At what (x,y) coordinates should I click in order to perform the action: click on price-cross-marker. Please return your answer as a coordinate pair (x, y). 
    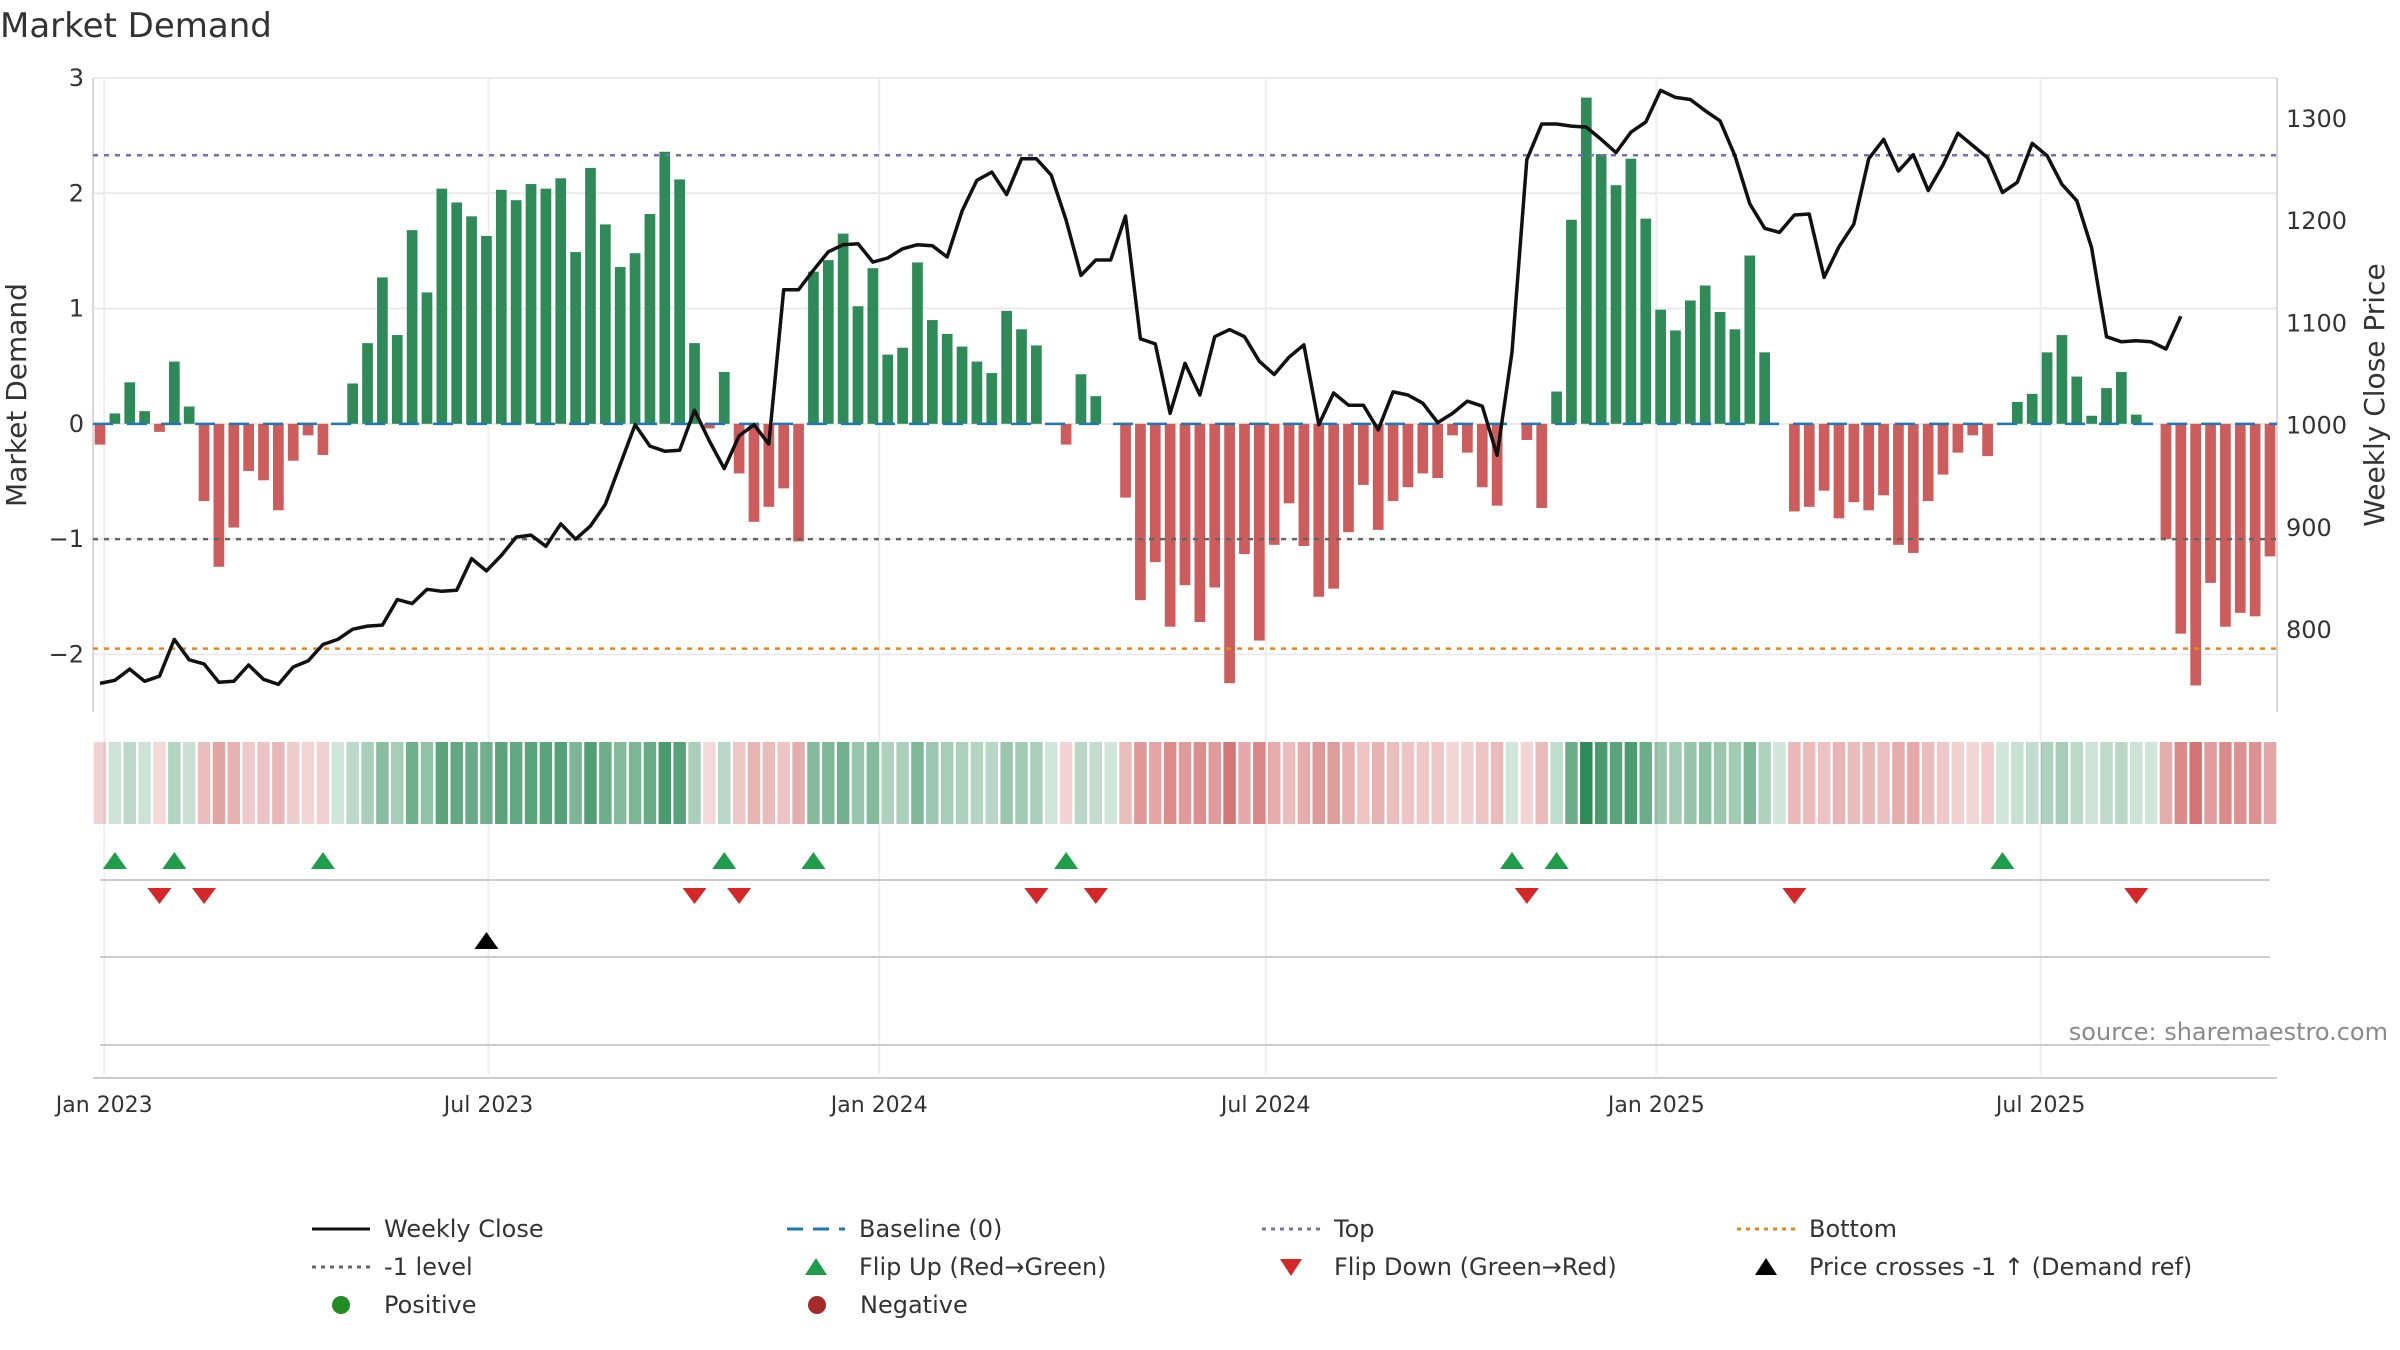
    Looking at the image, I should click on (486, 940).